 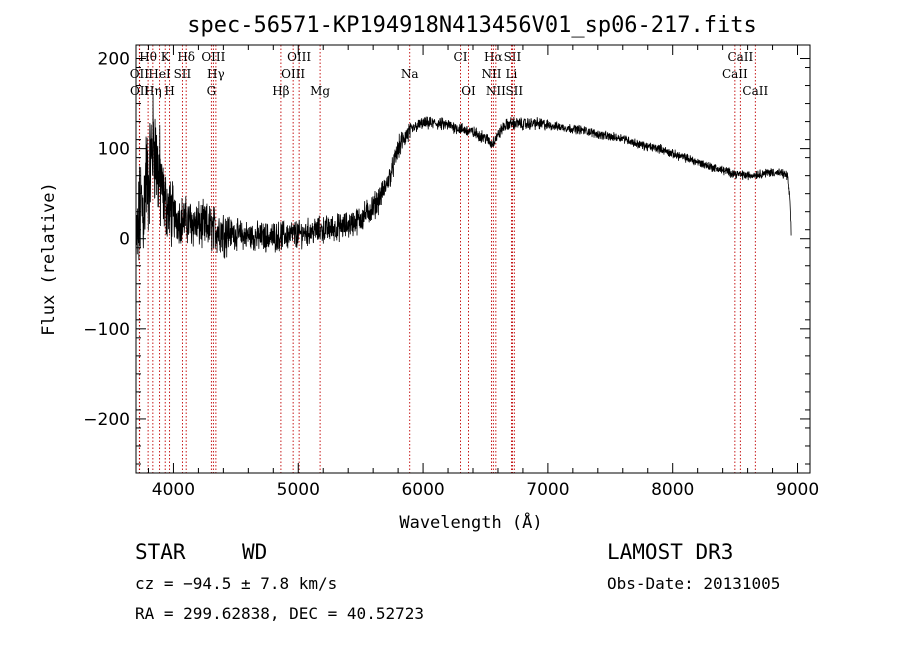 What do you see at coordinates (160, 552) in the screenshot?
I see `object-class: STAR` at bounding box center [160, 552].